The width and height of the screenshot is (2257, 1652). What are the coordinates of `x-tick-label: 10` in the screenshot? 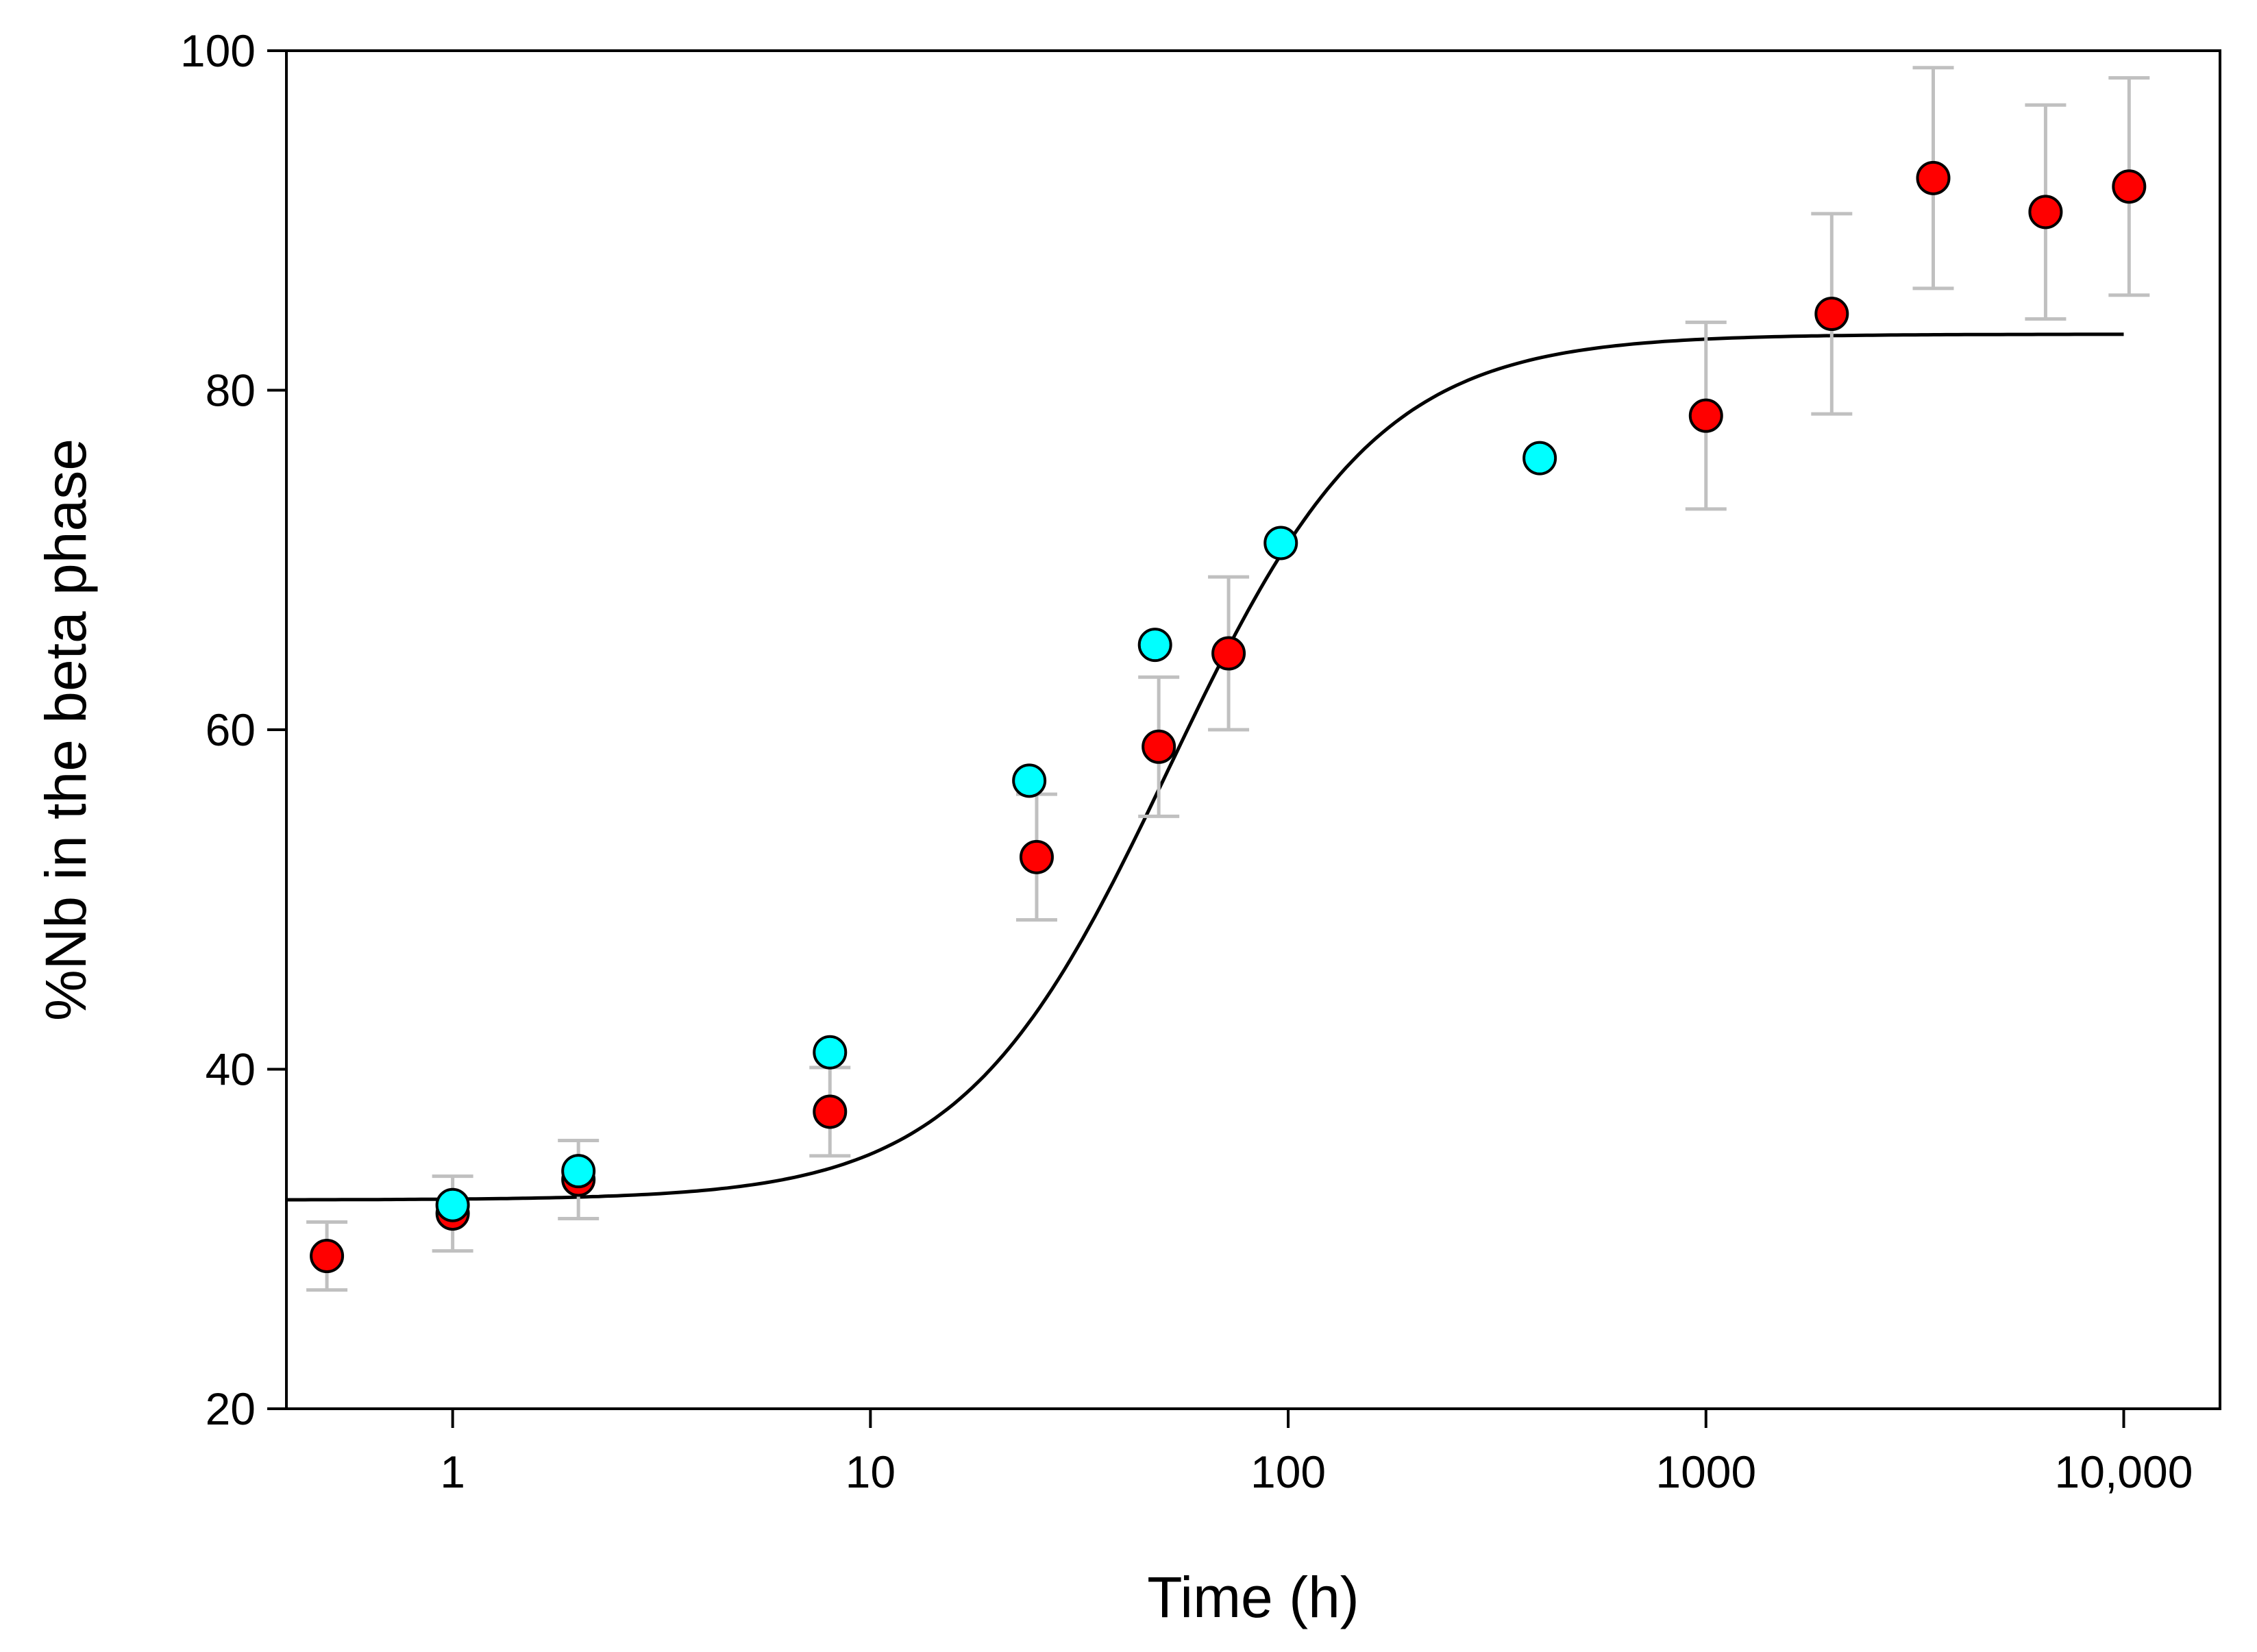 It's located at (871, 1472).